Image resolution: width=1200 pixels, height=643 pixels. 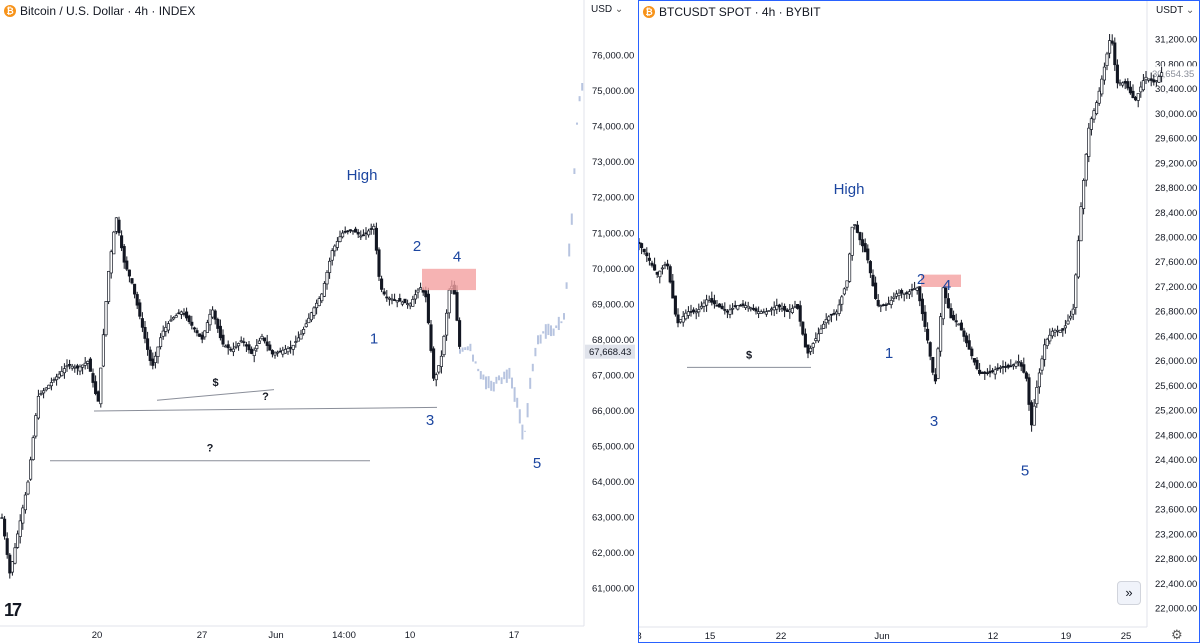 What do you see at coordinates (1176, 584) in the screenshot?
I see `price-tick-label: 22,400.00` at bounding box center [1176, 584].